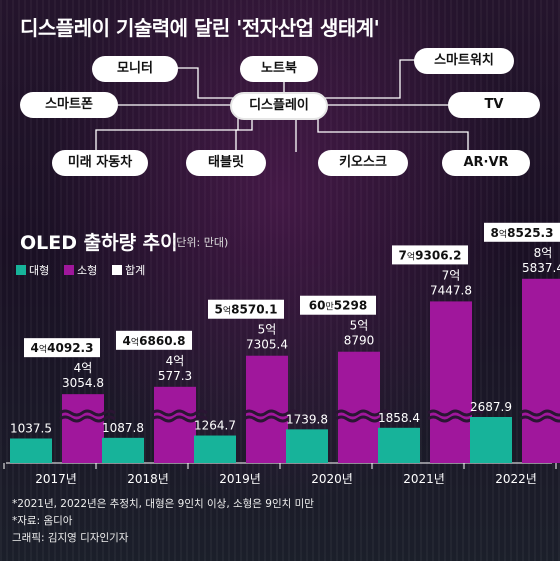  Describe the element at coordinates (359, 341) in the screenshot. I see `label-small-value: 8790` at that location.